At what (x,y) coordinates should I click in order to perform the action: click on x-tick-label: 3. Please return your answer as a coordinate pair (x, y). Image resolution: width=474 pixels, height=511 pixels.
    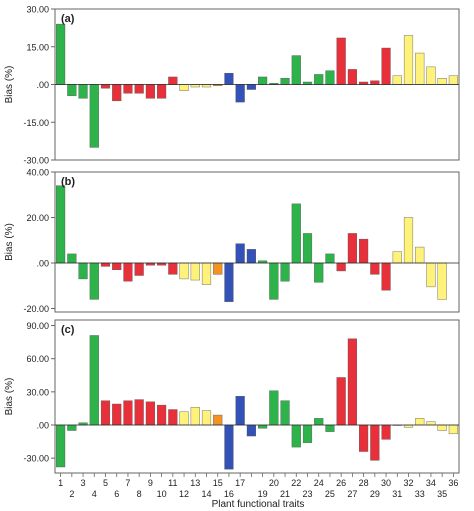
    Looking at the image, I should click on (83, 483).